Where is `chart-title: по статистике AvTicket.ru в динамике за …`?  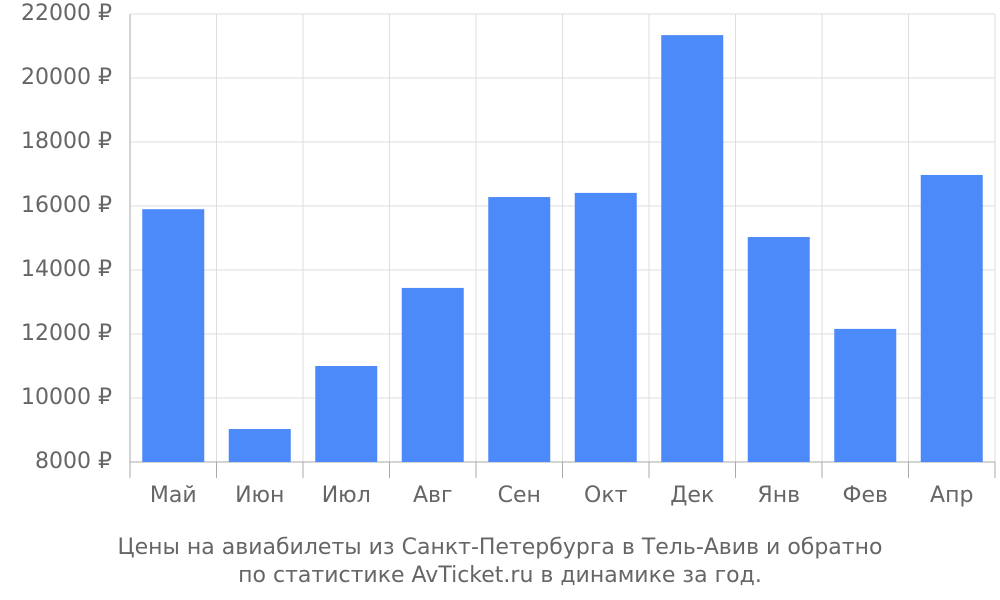 chart-title: по статистике AvTicket.ru в динамике за … is located at coordinates (500, 575).